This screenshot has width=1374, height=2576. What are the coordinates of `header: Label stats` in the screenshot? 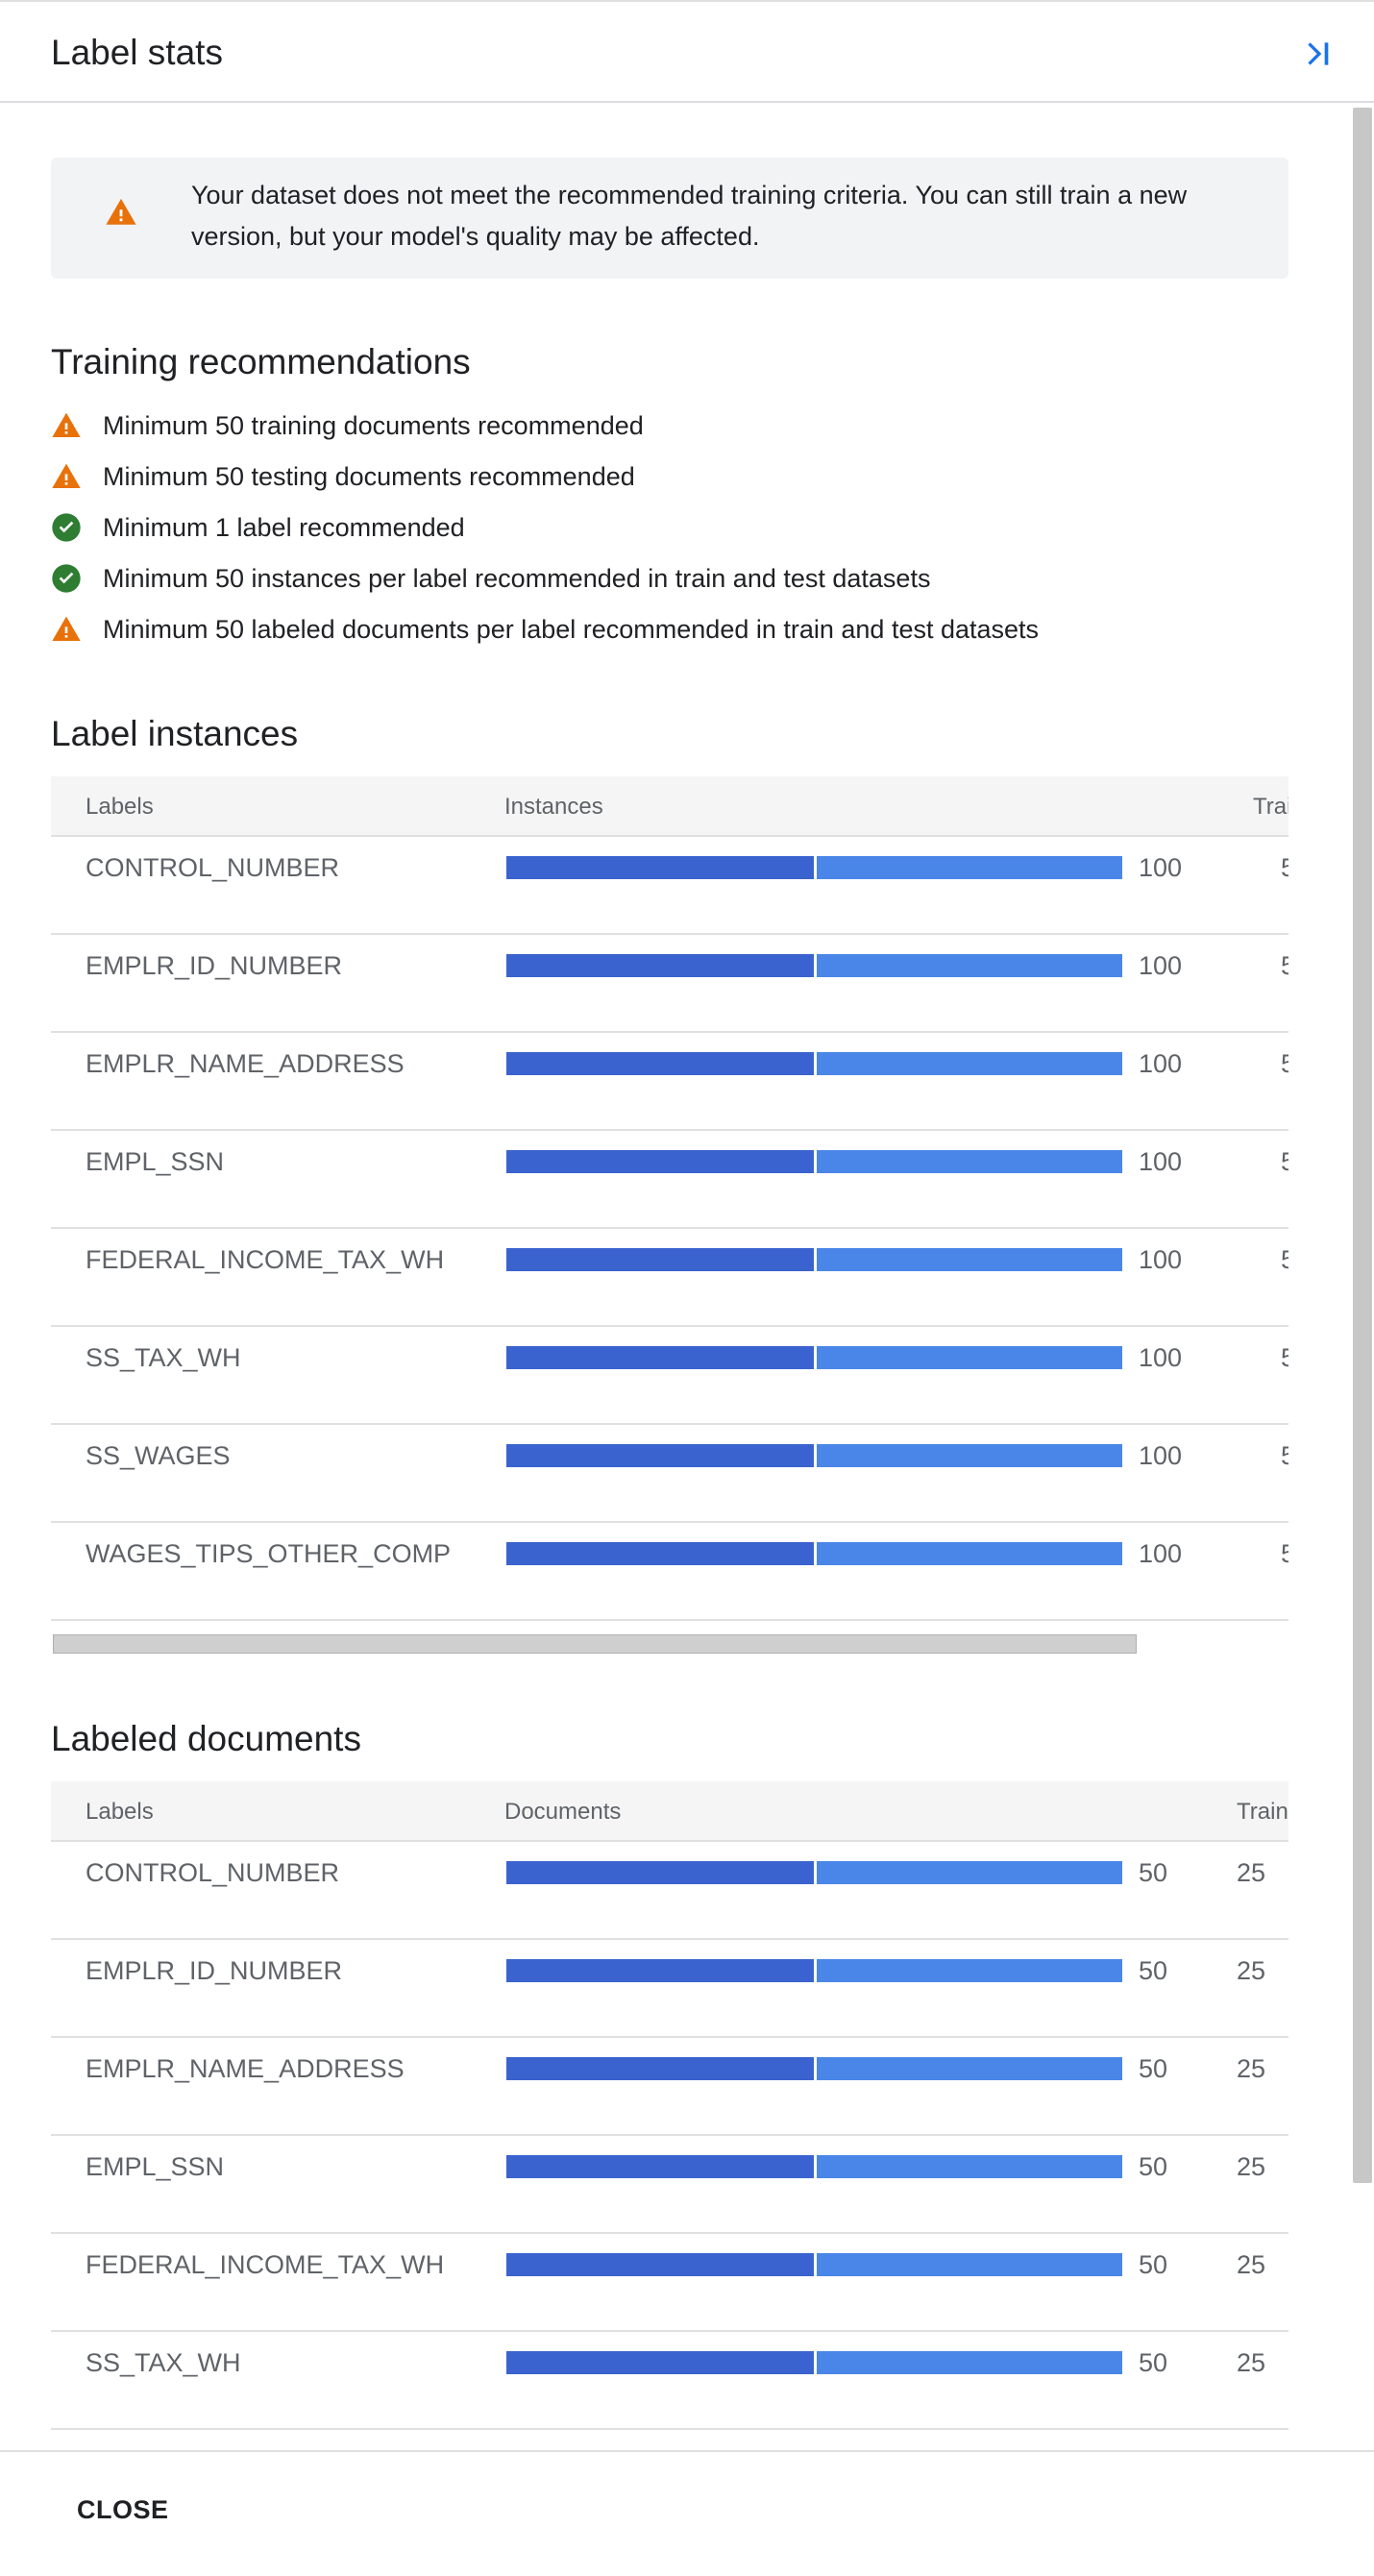 It's located at (687, 51).